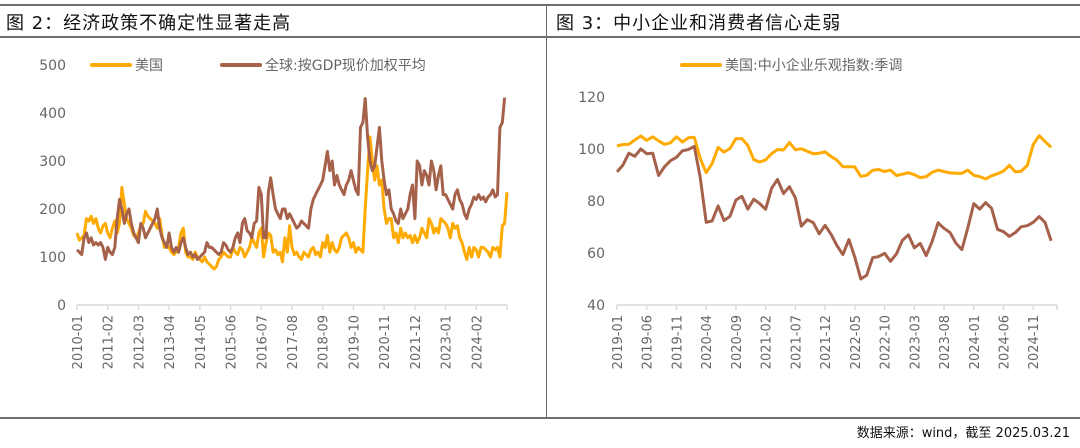 The width and height of the screenshot is (1080, 448). What do you see at coordinates (648, 342) in the screenshot?
I see `x-tick-label: 2019-06` at bounding box center [648, 342].